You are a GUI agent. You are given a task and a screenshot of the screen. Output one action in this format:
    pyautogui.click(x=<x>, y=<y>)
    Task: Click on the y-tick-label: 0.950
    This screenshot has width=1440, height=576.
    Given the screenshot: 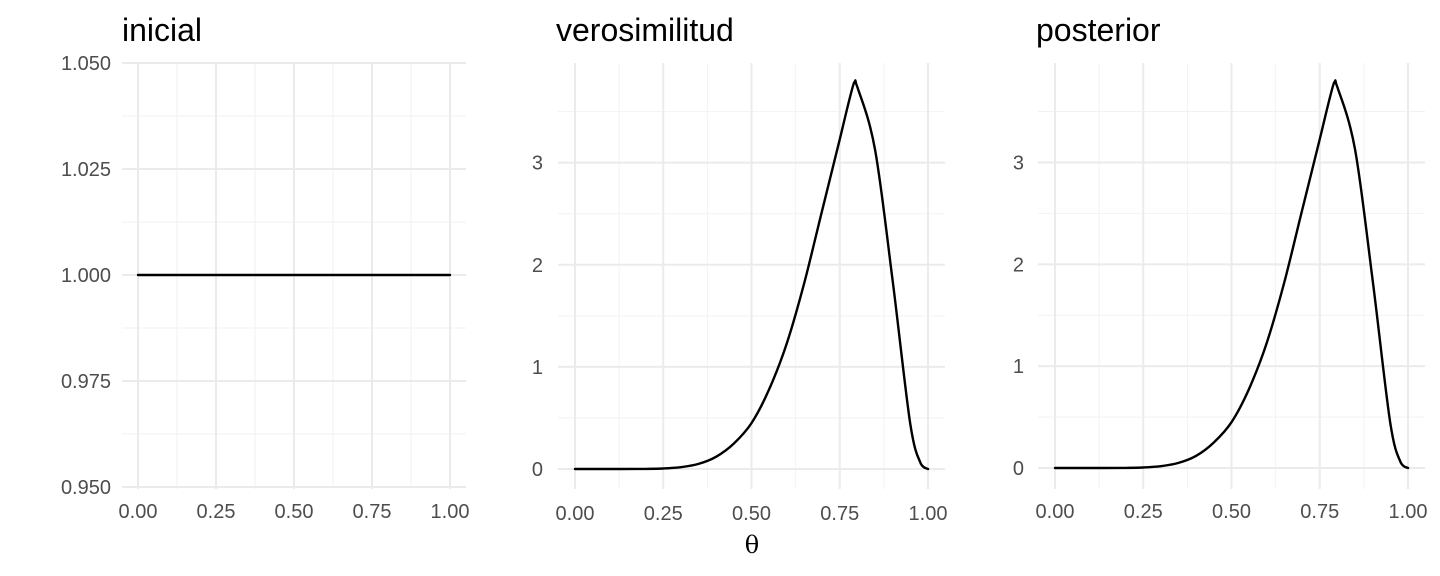 What is the action you would take?
    pyautogui.click(x=86, y=488)
    